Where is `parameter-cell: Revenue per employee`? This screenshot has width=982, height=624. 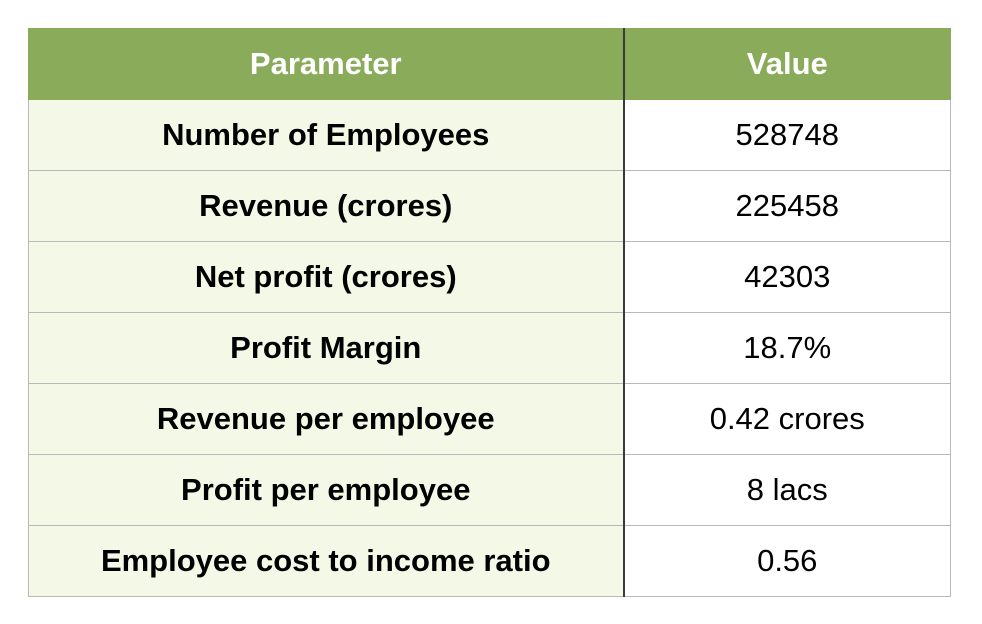 parameter-cell: Revenue per employee is located at coordinates (326, 419).